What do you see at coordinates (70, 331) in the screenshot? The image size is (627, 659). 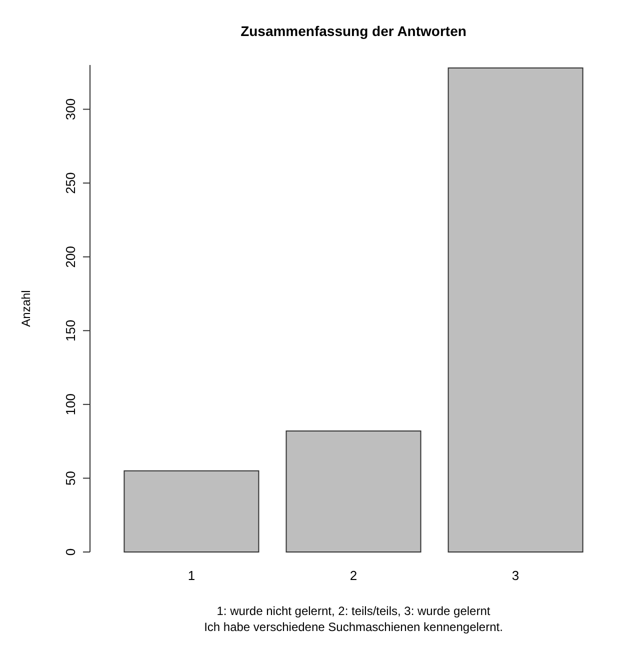 I see `y-tick-label: 150` at bounding box center [70, 331].